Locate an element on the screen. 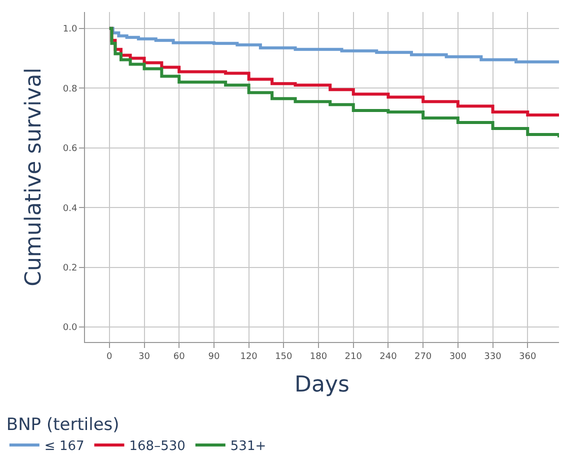 This screenshot has width=564, height=465. y-tick-label: 0.4 is located at coordinates (70, 209).